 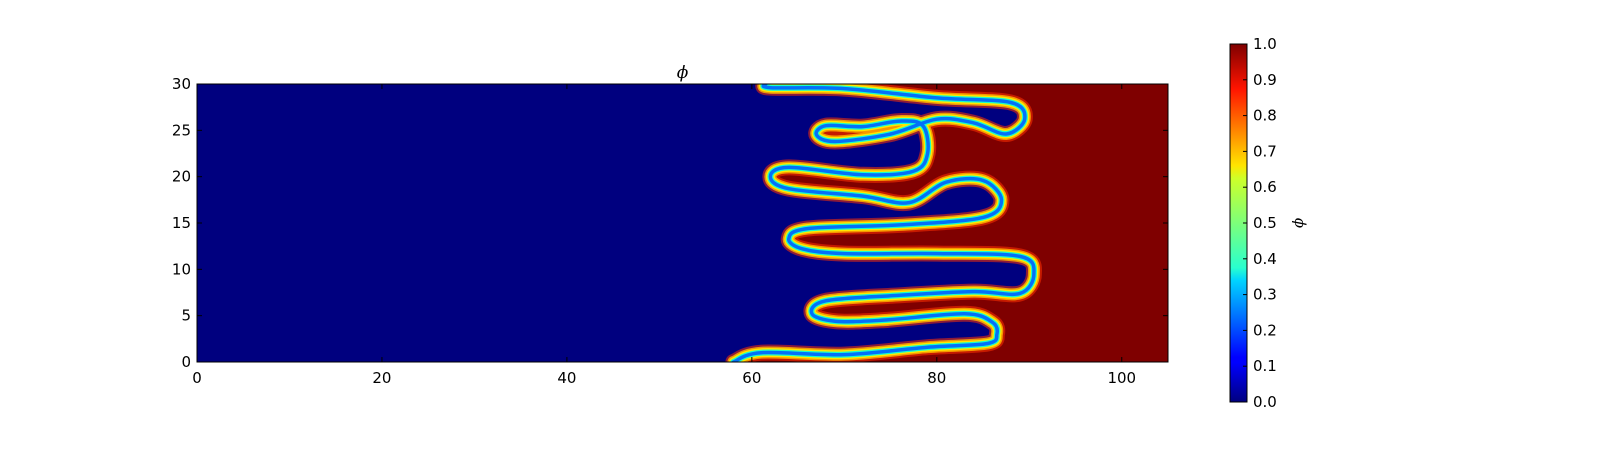 What do you see at coordinates (1265, 402) in the screenshot?
I see `colorbar-tick-label: 0.0` at bounding box center [1265, 402].